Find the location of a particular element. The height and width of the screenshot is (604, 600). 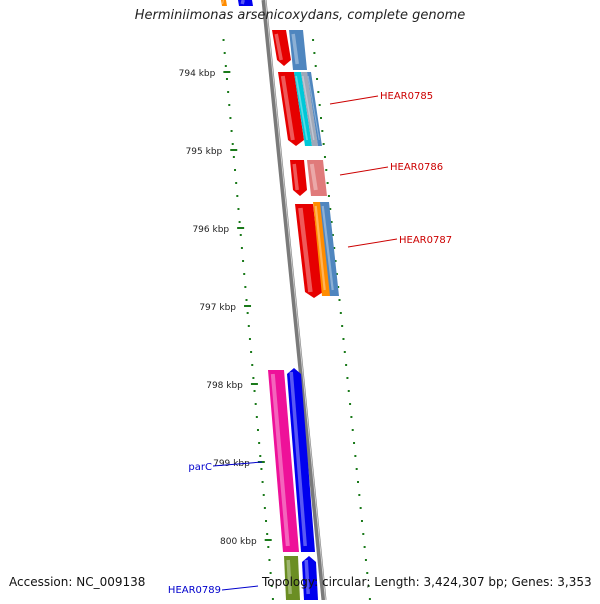

gene-arrow-magenta is located at coordinates (283, 461).